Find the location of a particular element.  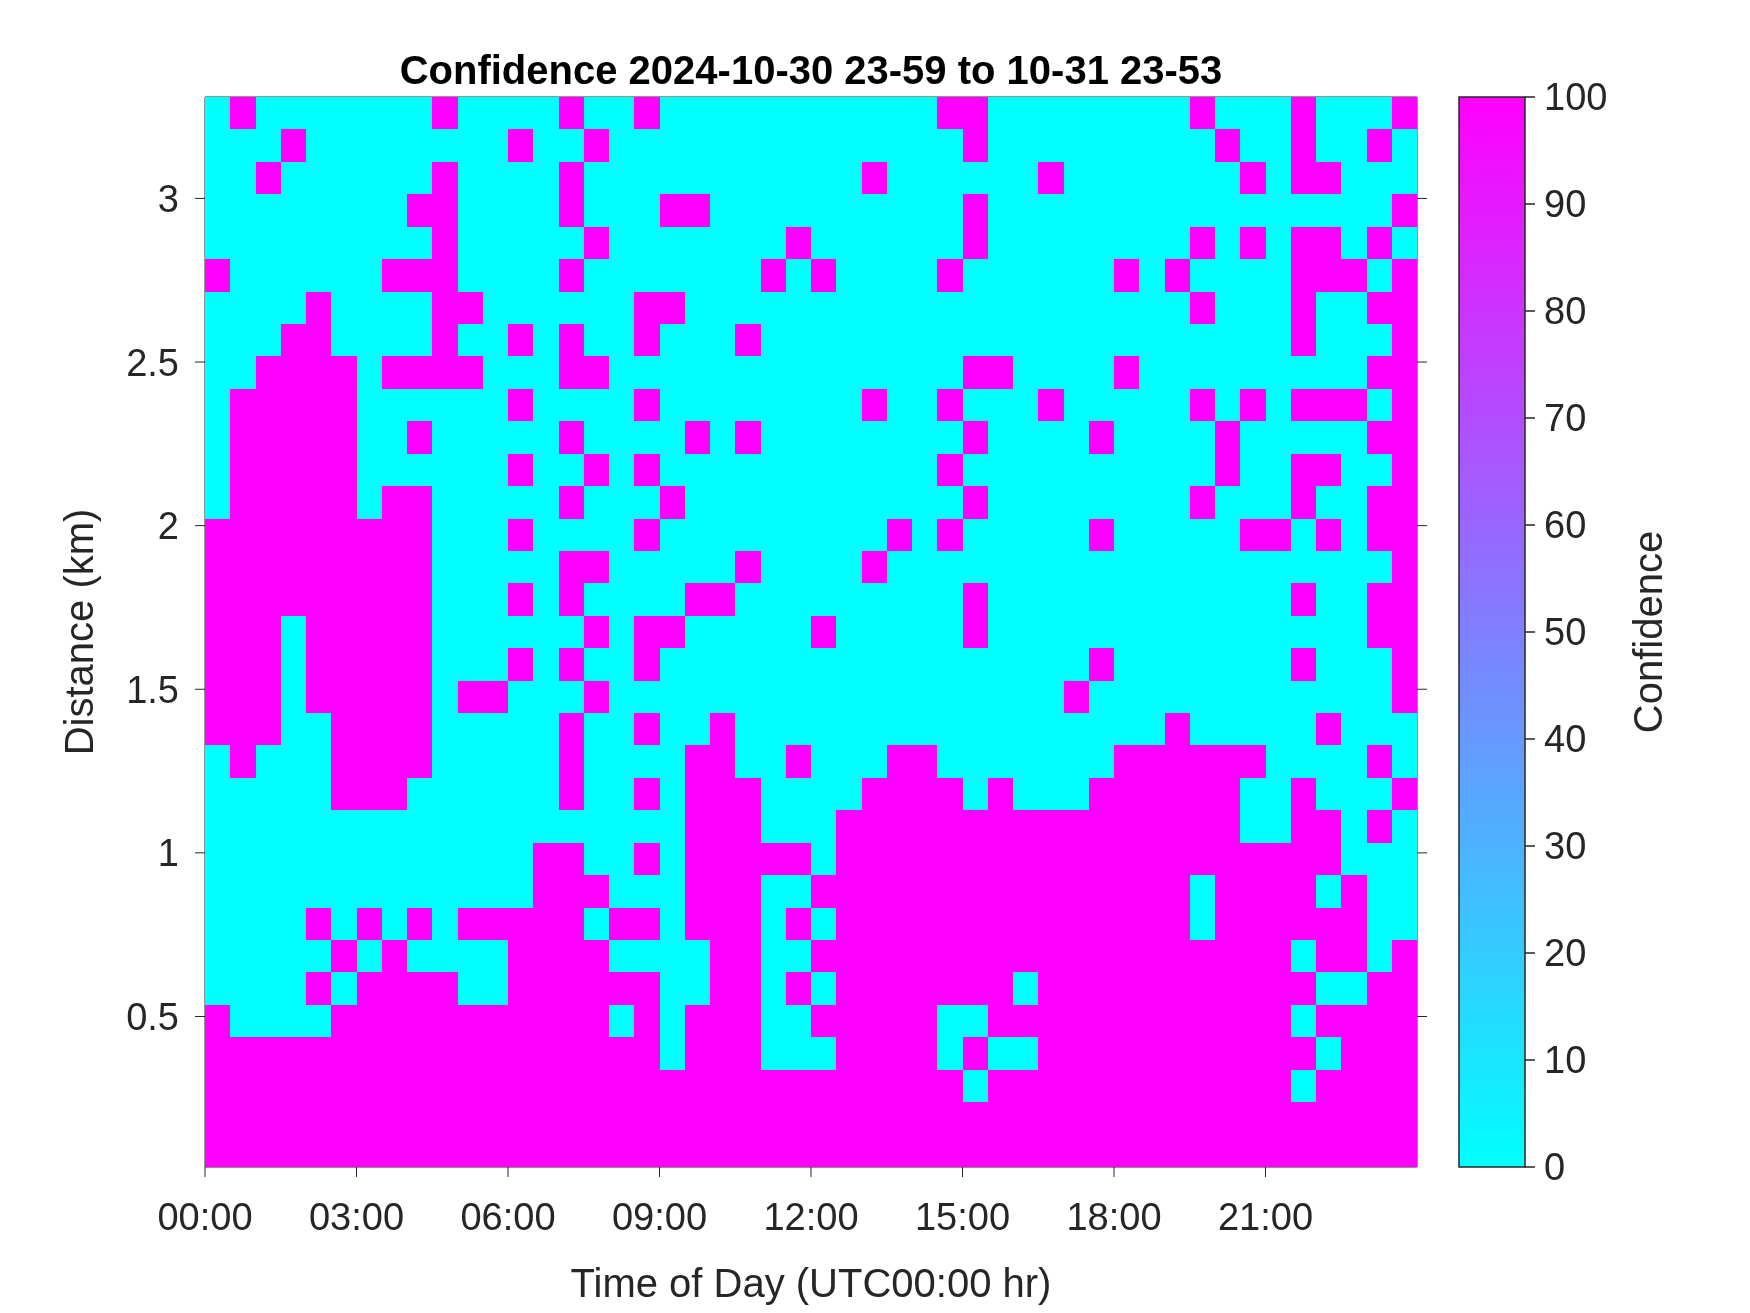

color-bar-title: Confidence is located at coordinates (1648, 632).